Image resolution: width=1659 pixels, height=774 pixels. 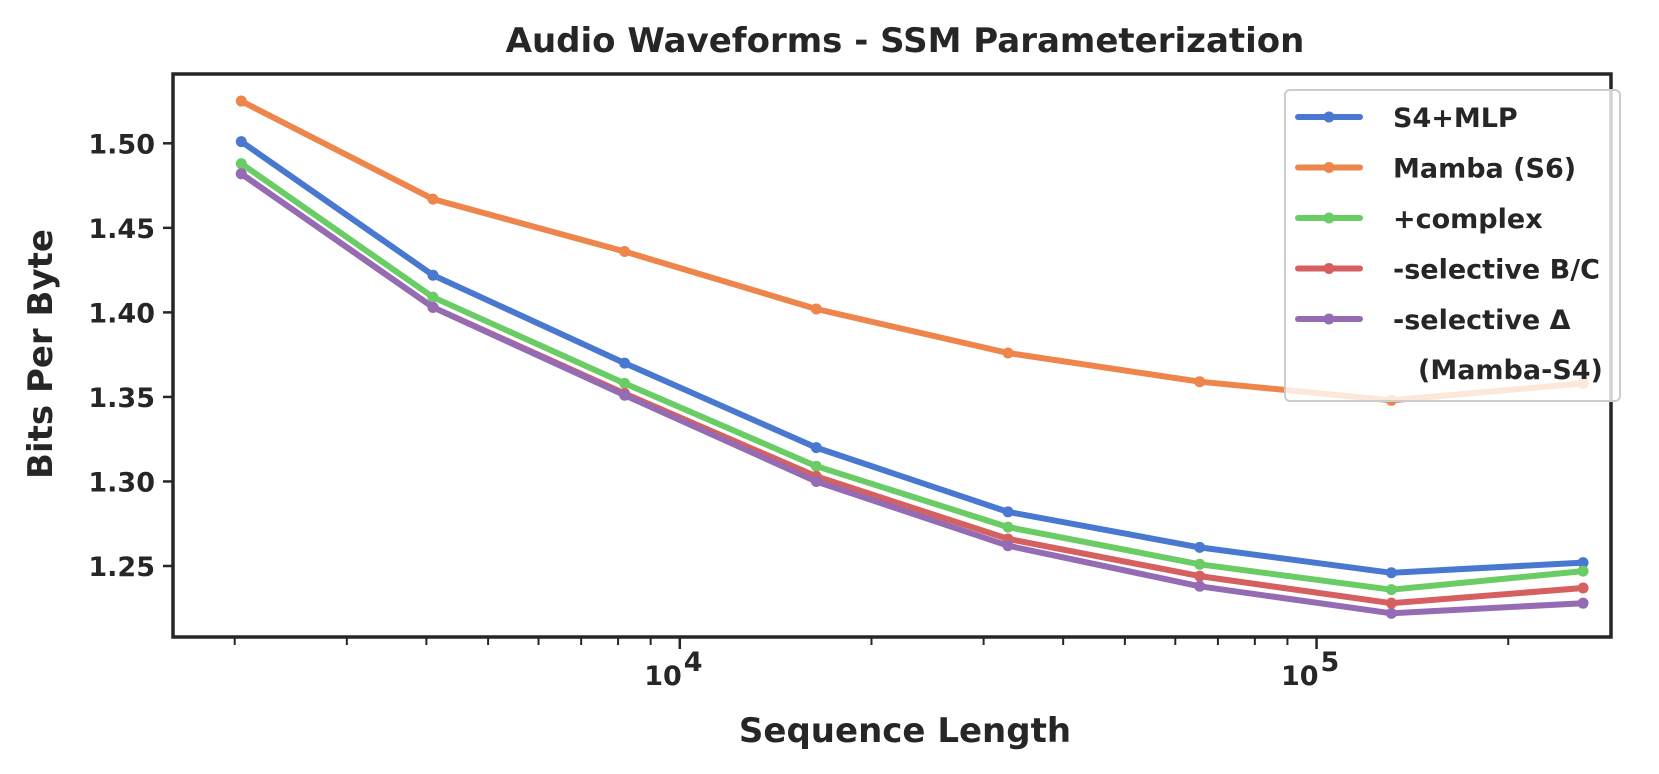 What do you see at coordinates (1449, 345) in the screenshot?
I see `legend-entry: -selective Δ (Mamba-S4)` at bounding box center [1449, 345].